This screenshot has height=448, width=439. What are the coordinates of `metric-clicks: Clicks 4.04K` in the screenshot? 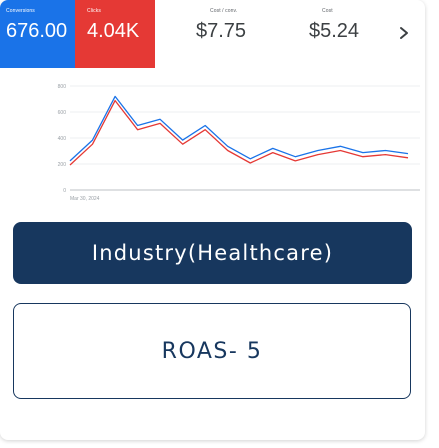 It's located at (115, 34).